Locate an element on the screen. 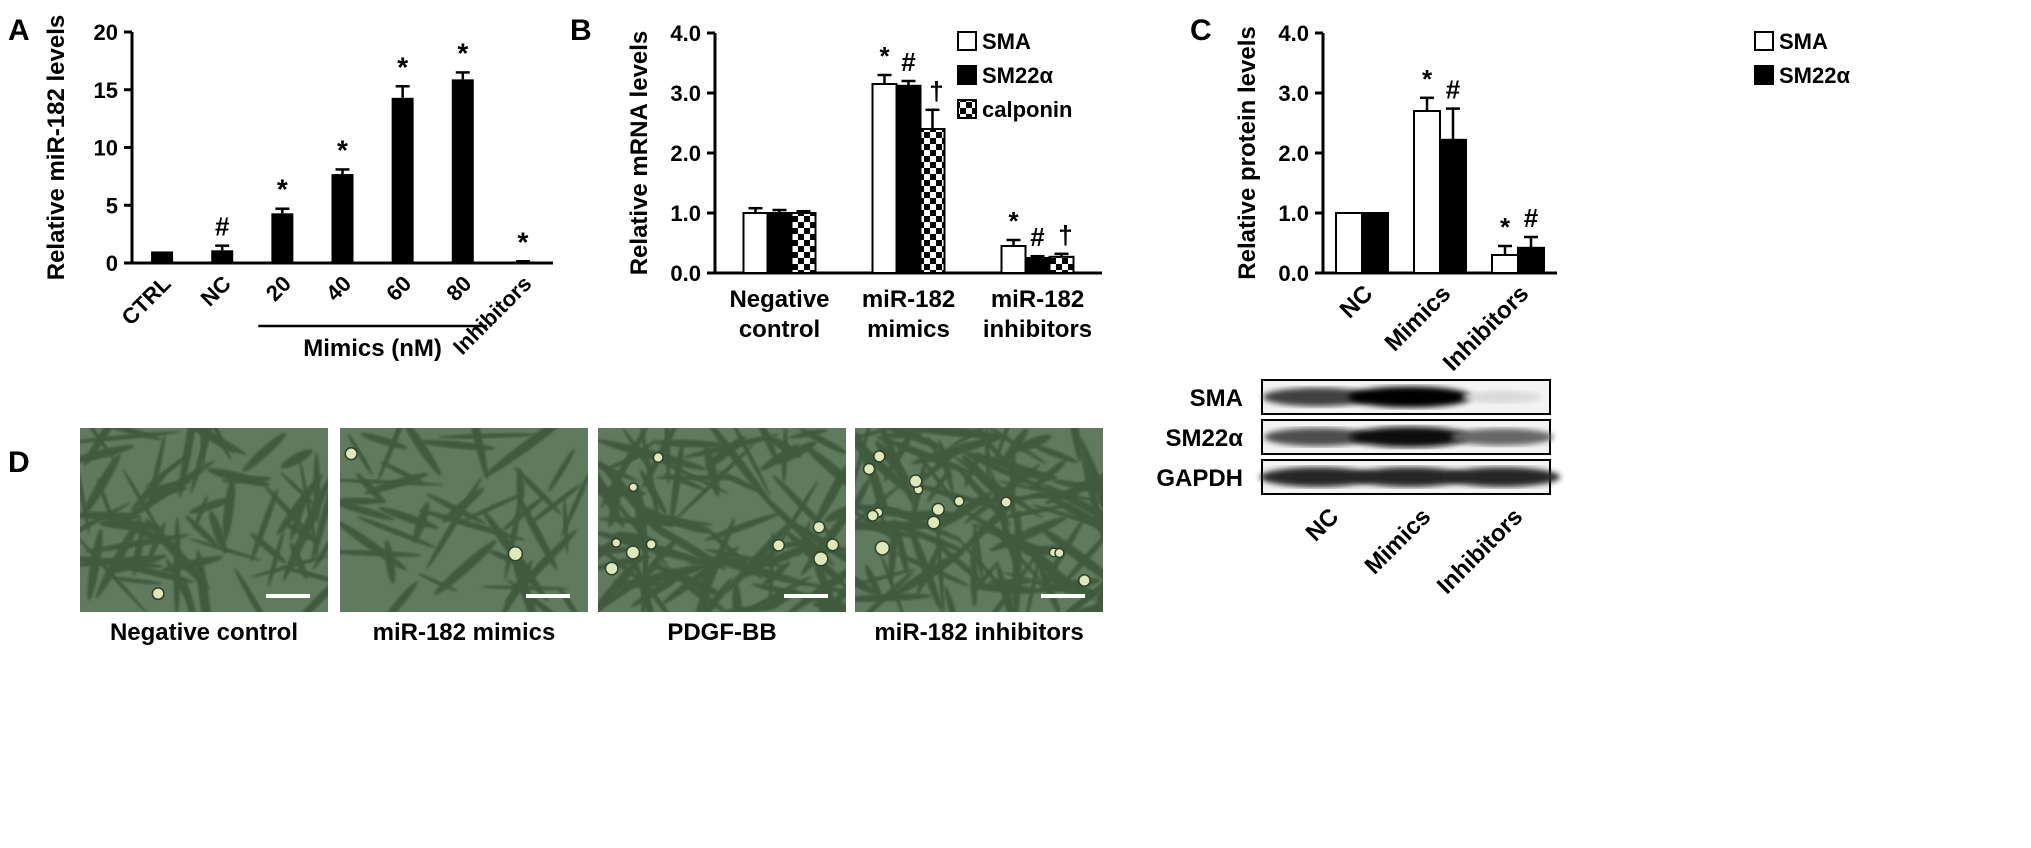 The image size is (2031, 848). chart-a-y-tick-label: 15 is located at coordinates (106, 90).